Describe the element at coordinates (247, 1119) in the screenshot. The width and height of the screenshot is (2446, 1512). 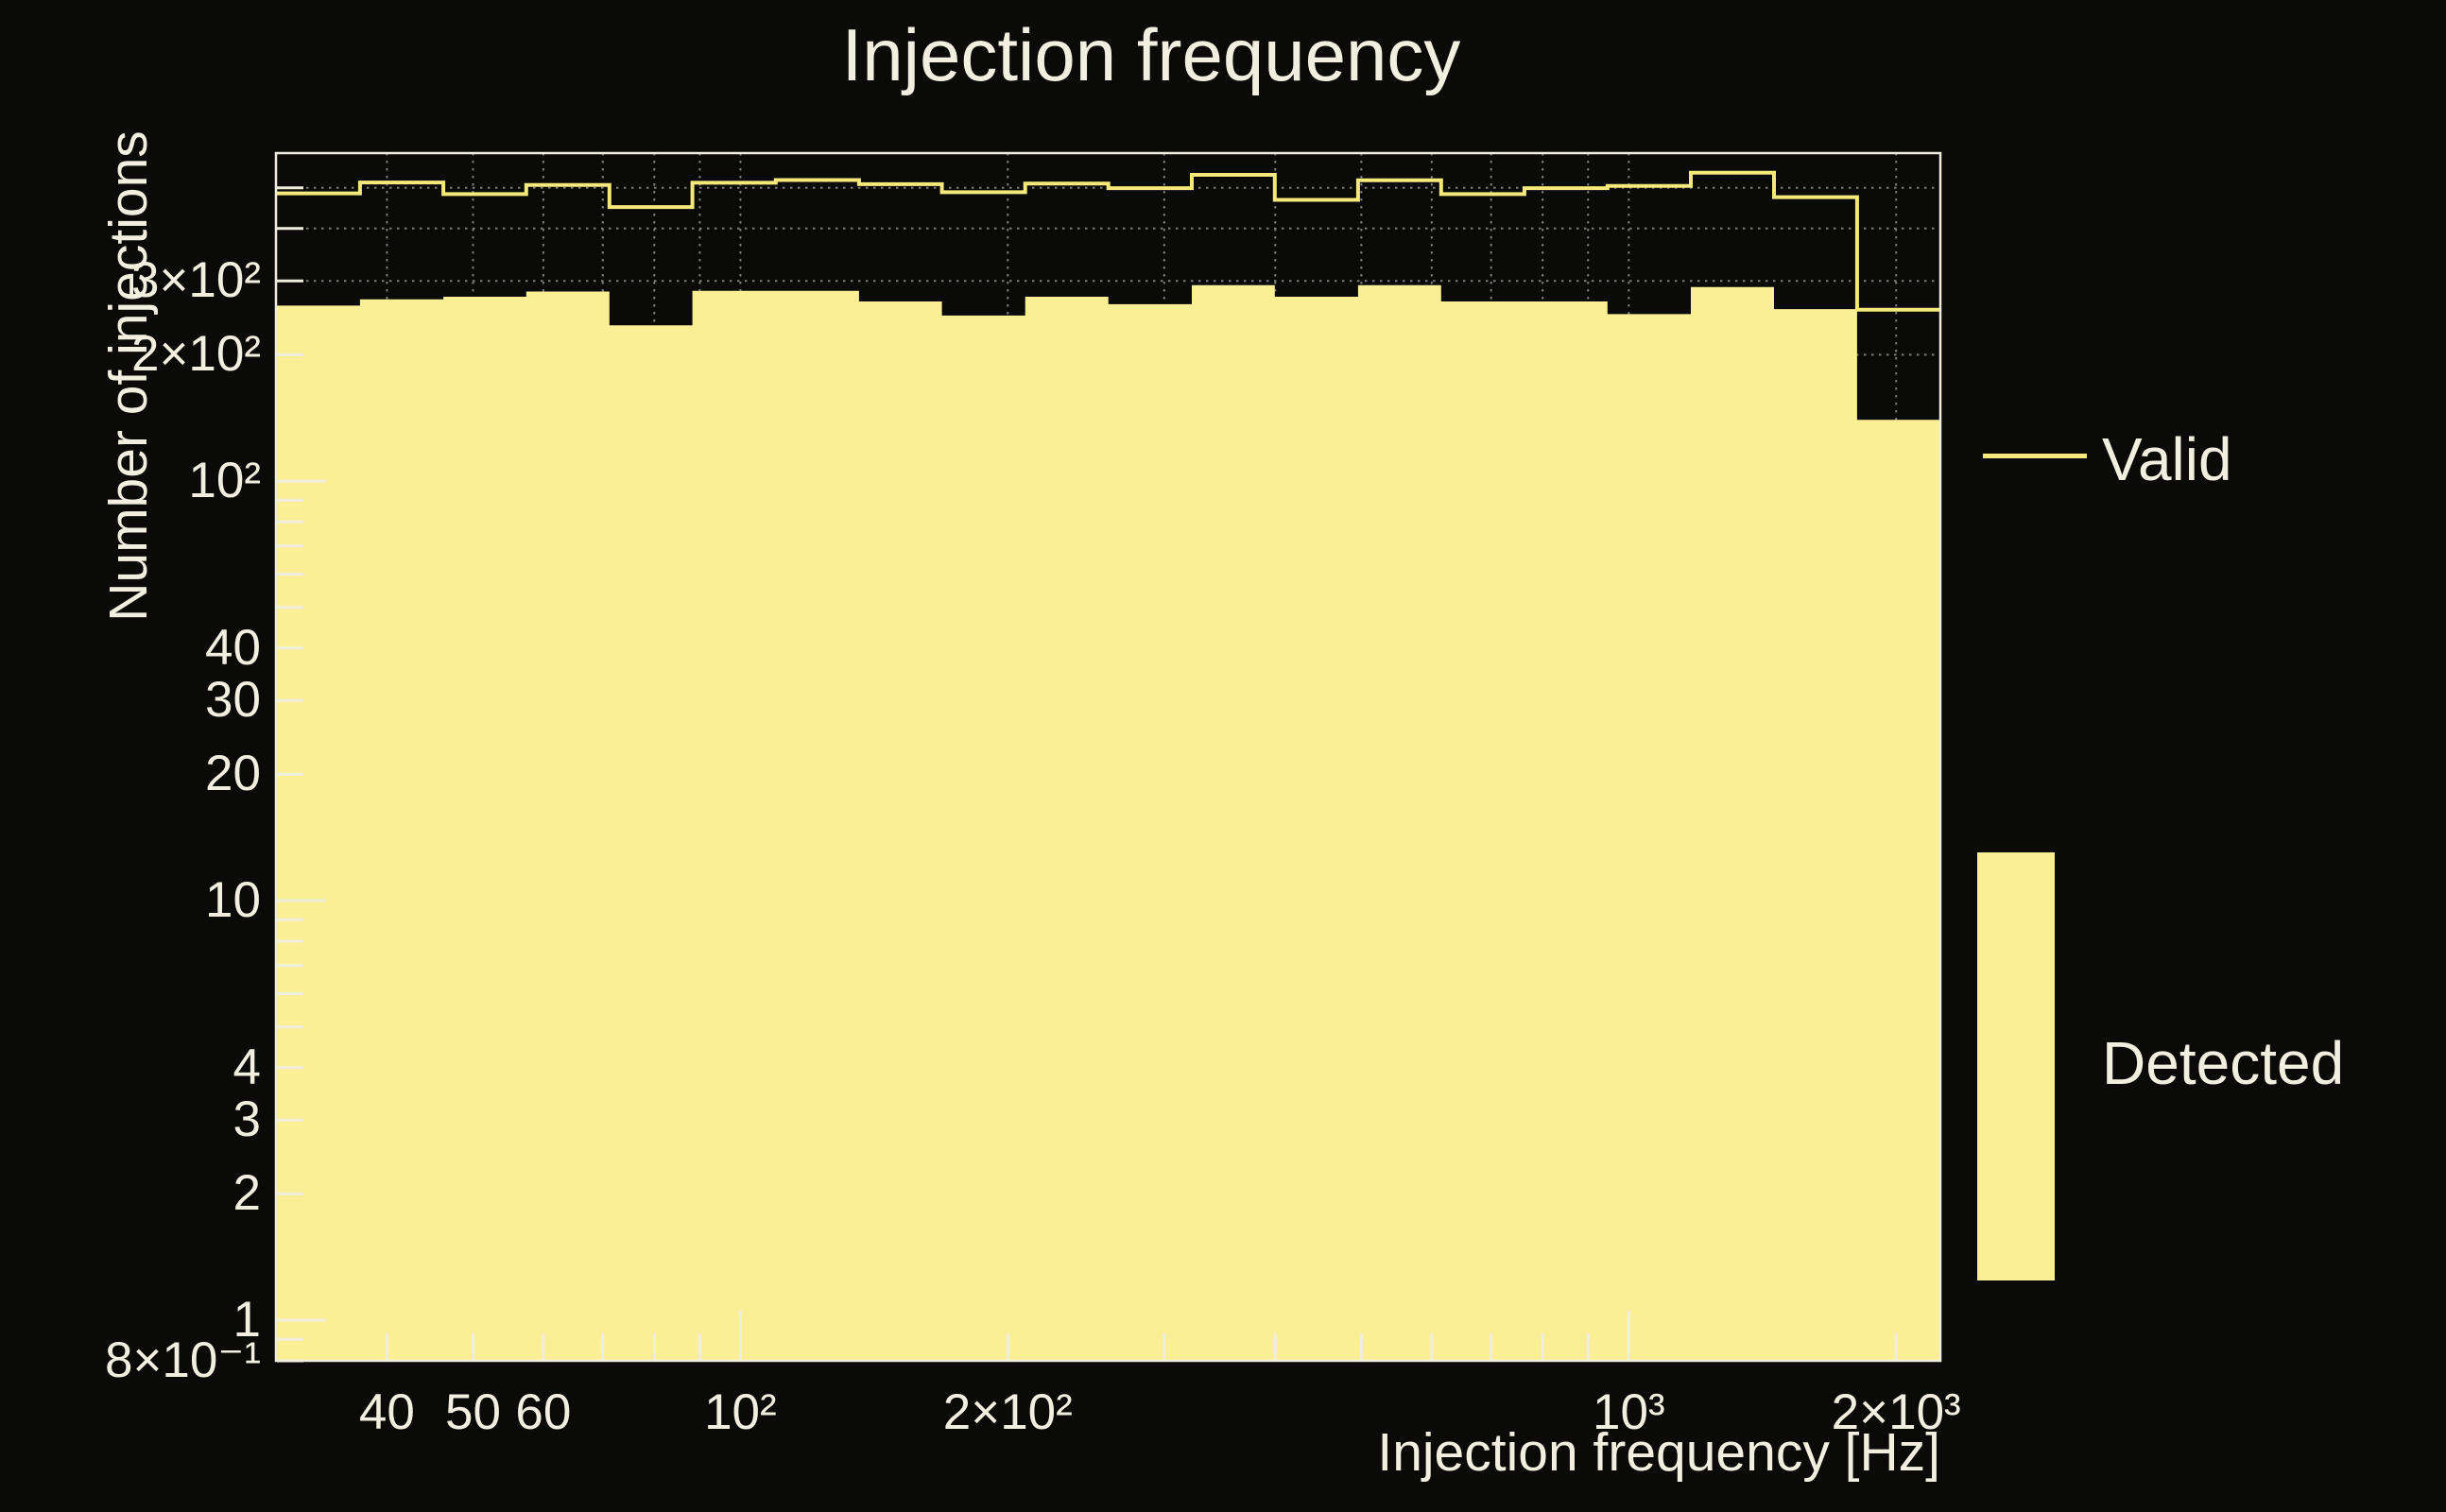
I see `y-tick-label: 3` at that location.